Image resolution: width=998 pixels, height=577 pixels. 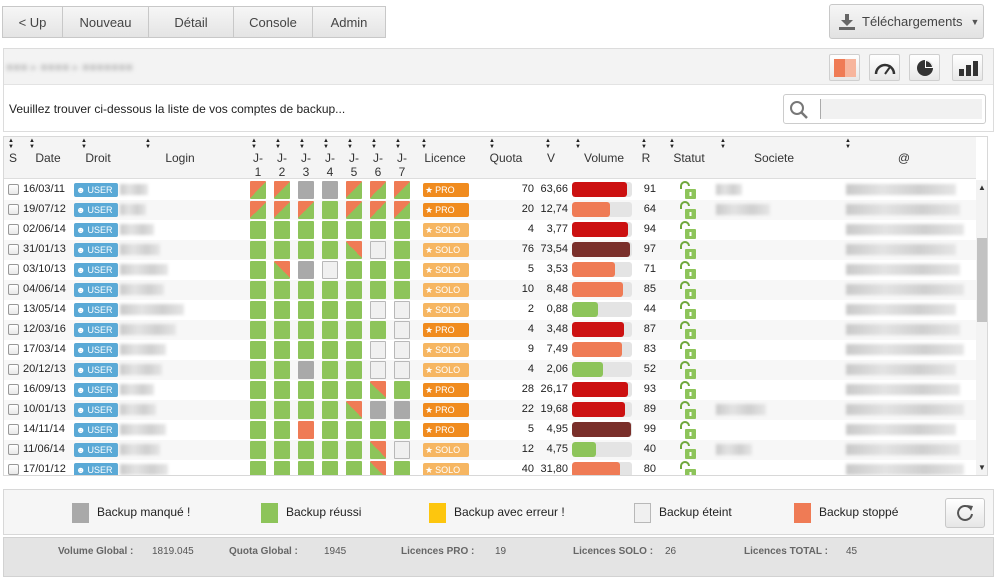 I want to click on column-header-5: J-2, so click(x=282, y=165).